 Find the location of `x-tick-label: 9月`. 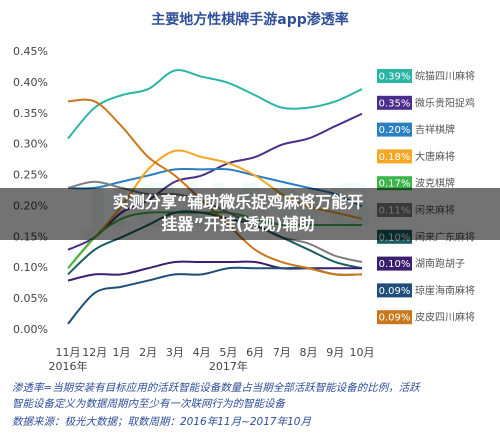

x-tick-label: 9月 is located at coordinates (335, 352).